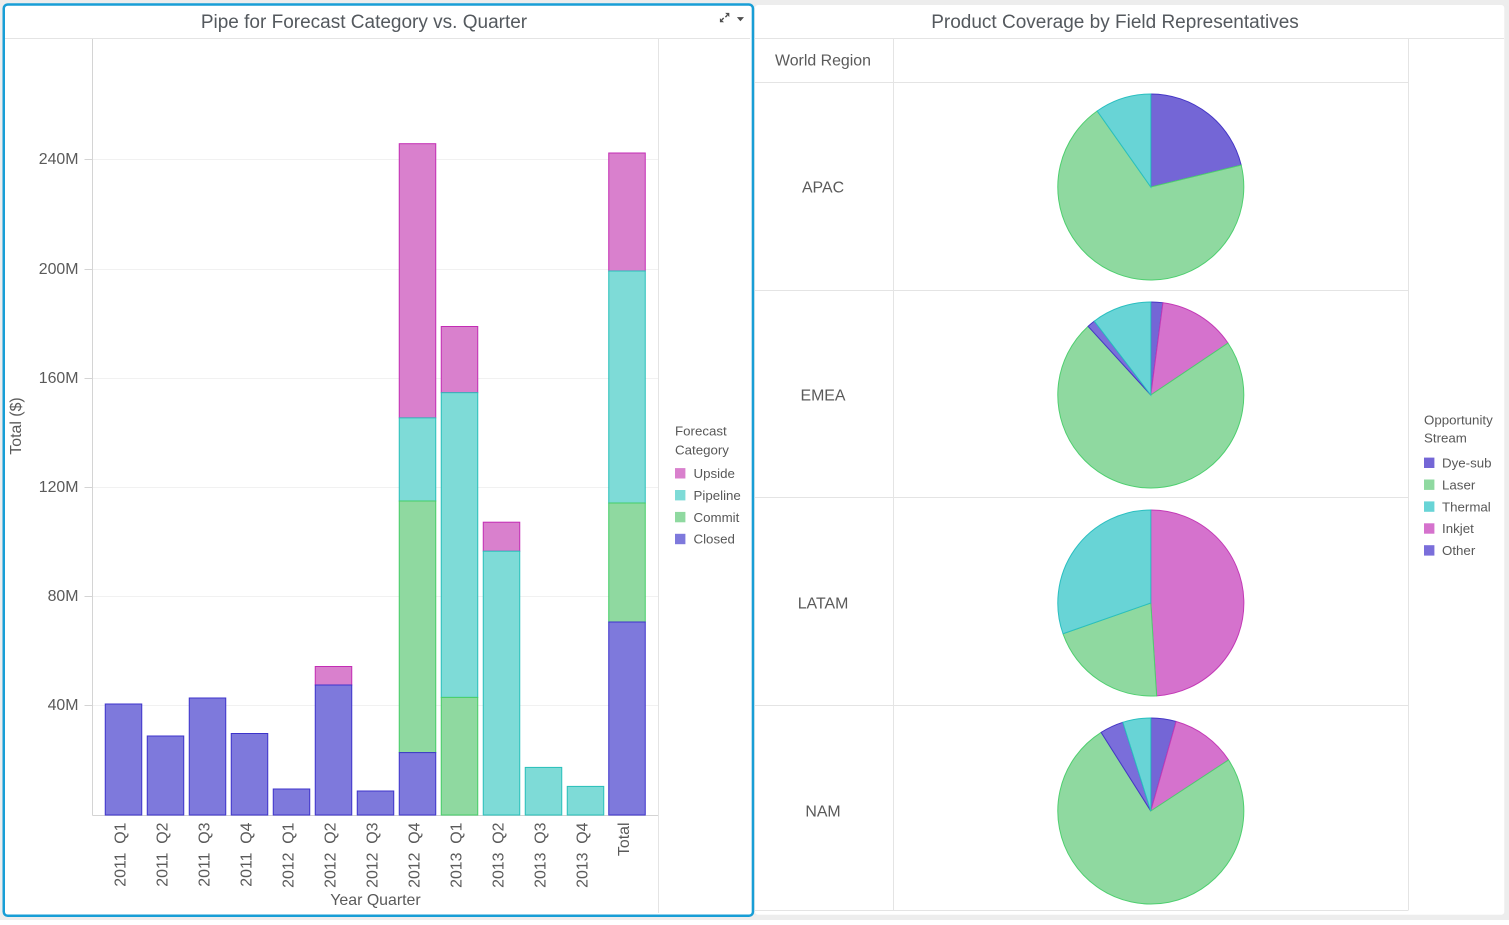  What do you see at coordinates (59, 487) in the screenshot?
I see `svg-text: 120M` at bounding box center [59, 487].